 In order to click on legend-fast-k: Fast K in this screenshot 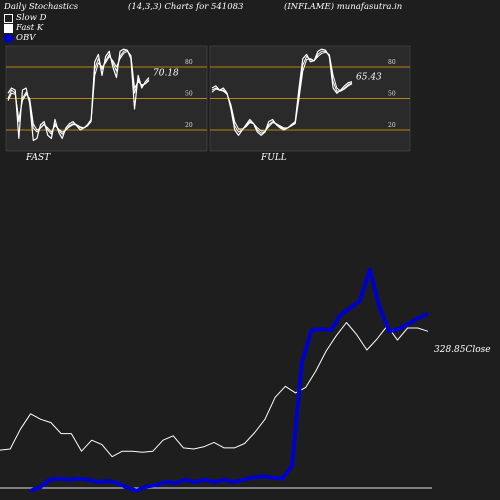, I will do `click(23, 28)`.